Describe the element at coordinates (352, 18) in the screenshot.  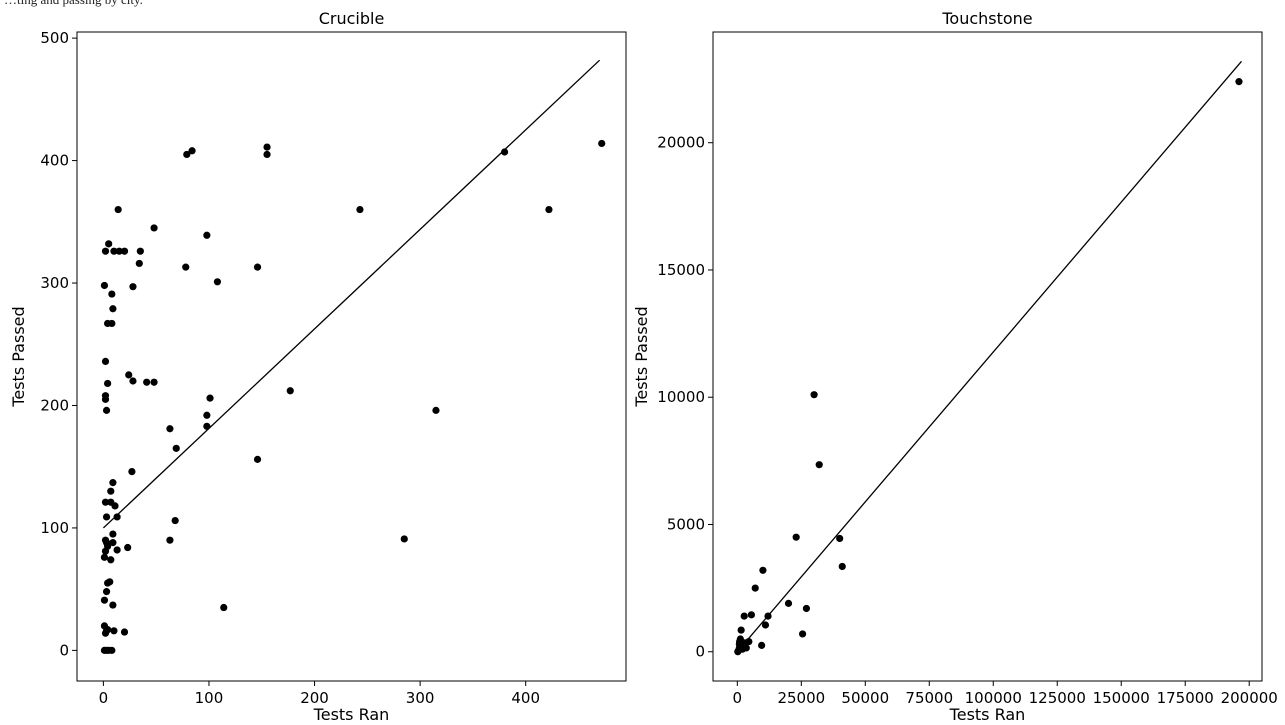
I see `chart-title: Crucible` at that location.